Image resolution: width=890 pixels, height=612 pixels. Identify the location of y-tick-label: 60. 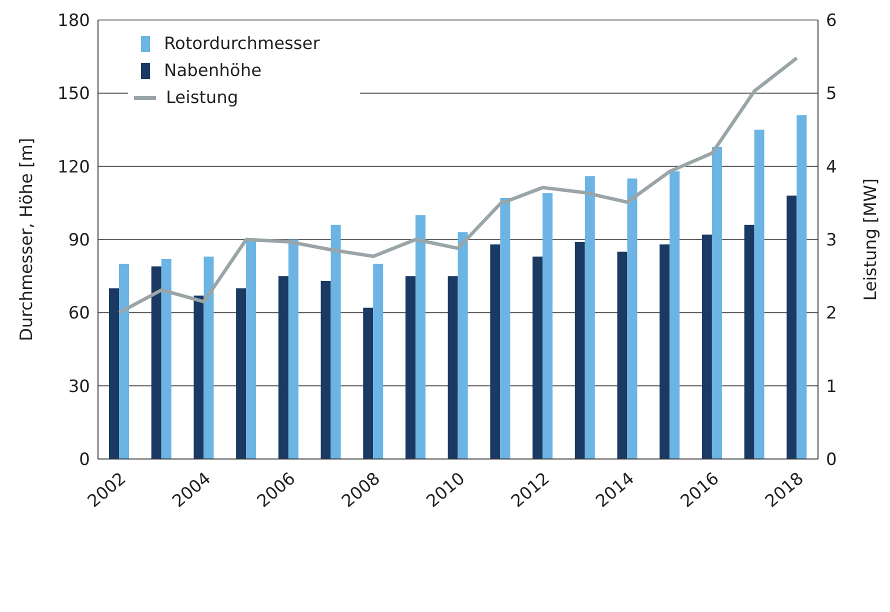
(79, 314).